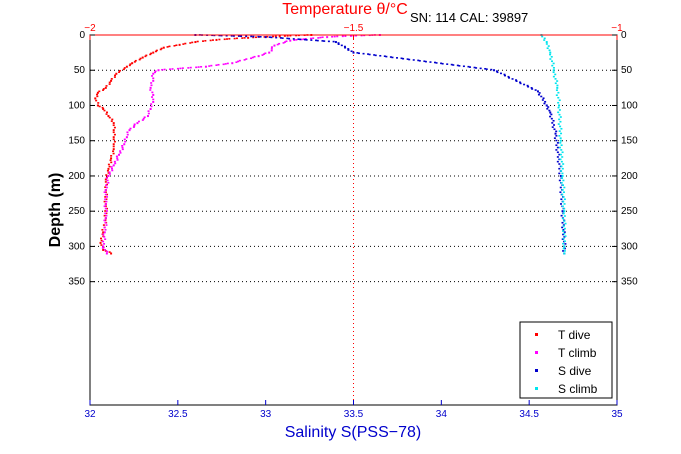 The image size is (681, 454). Describe the element at coordinates (178, 414) in the screenshot. I see `x-tick-label-32.5: 32.5` at that location.